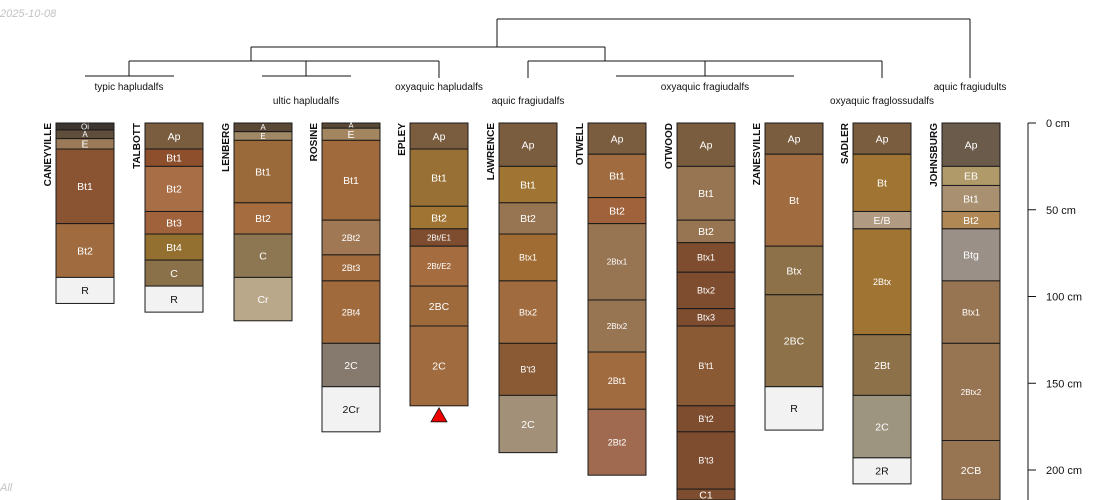 The image size is (1100, 500). I want to click on dendrogram, so click(528, 48).